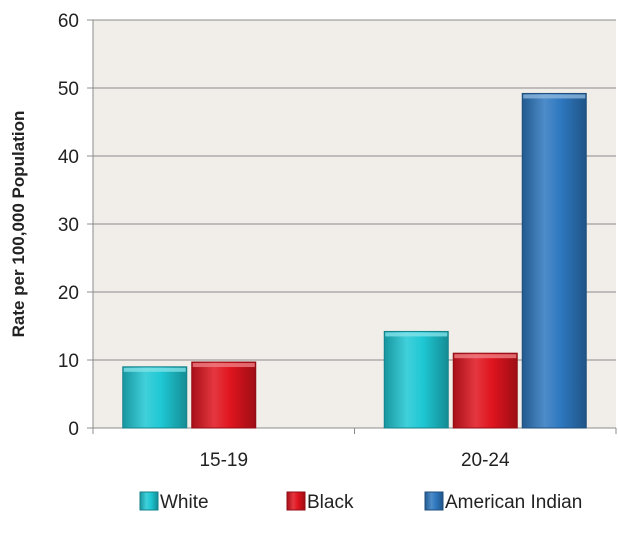  Describe the element at coordinates (223, 460) in the screenshot. I see `x-tick-label: 15-19` at that location.